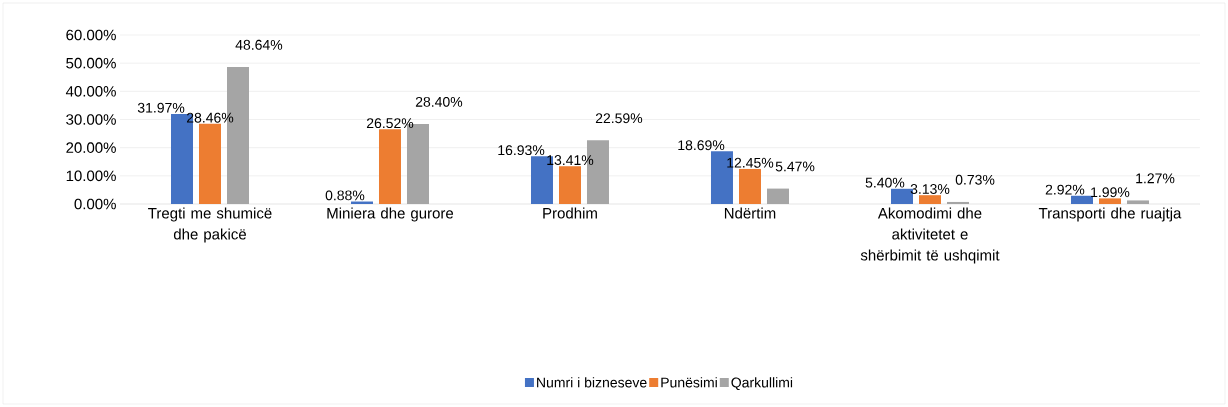 Image resolution: width=1228 pixels, height=407 pixels. I want to click on data-label: 3.13%, so click(930, 189).